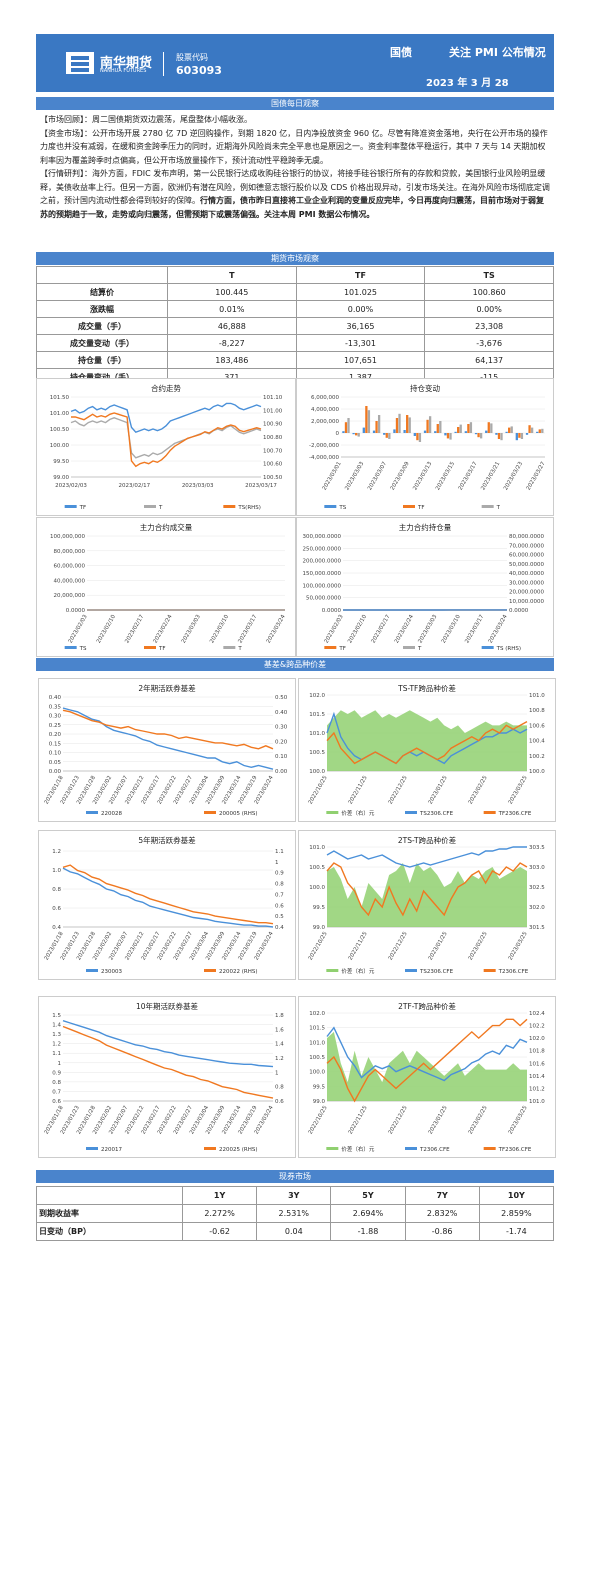 This screenshot has height=1584, width=595. I want to click on y2-tick-label: 40,000.0000, so click(526, 574).